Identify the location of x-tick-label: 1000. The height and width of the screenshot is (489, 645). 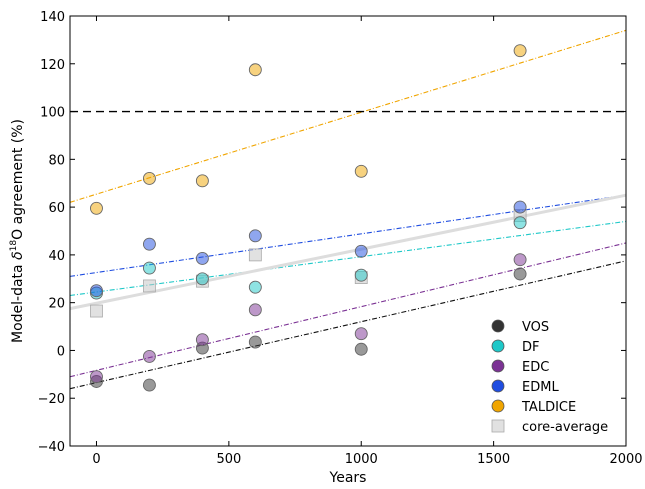
(361, 459).